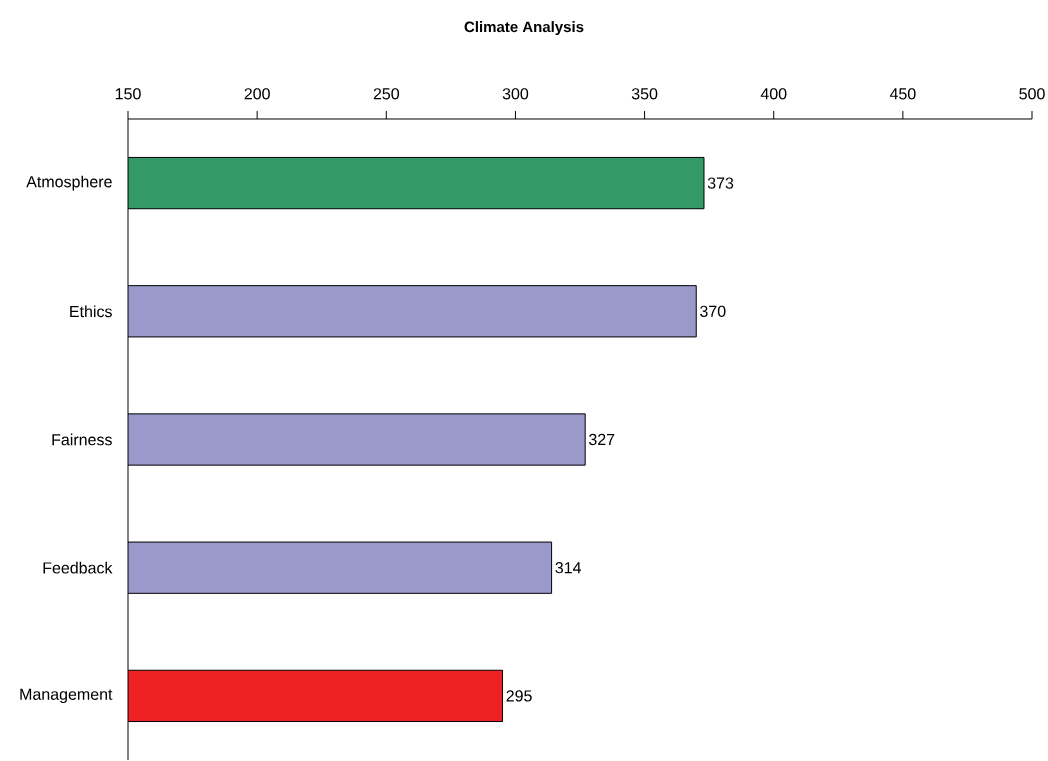 This screenshot has width=1048, height=761. Describe the element at coordinates (66, 696) in the screenshot. I see `y-tick-label: Management` at that location.